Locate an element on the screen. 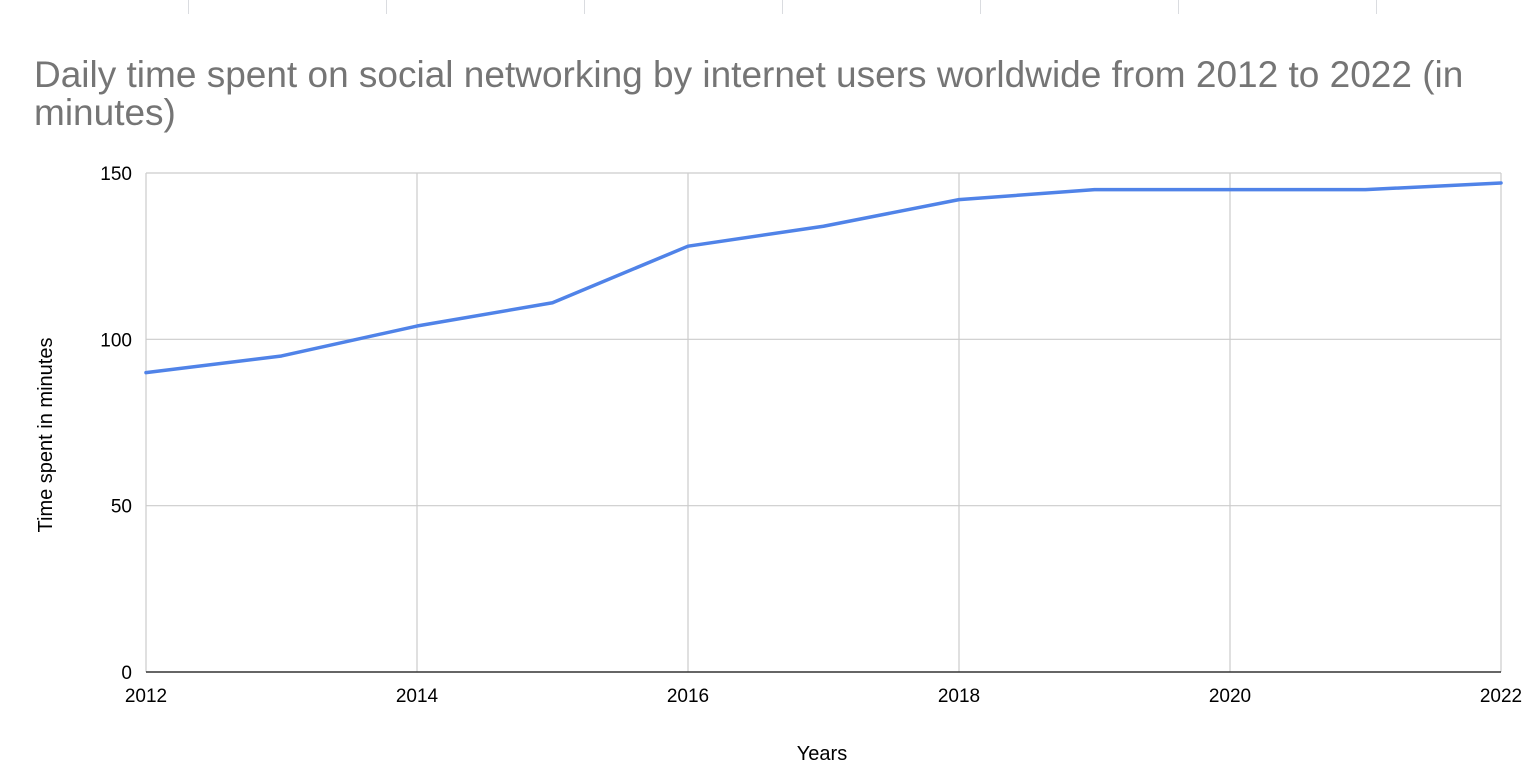 This screenshot has height=782, width=1536. x-tick-label: 2020 is located at coordinates (1230, 696).